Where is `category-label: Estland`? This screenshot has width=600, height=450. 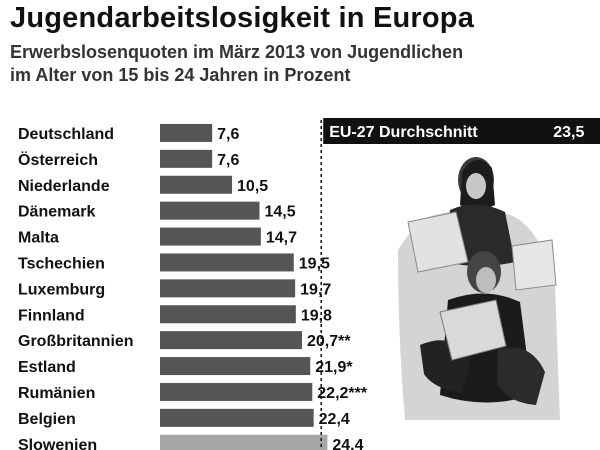
category-label: Estland is located at coordinates (47, 367).